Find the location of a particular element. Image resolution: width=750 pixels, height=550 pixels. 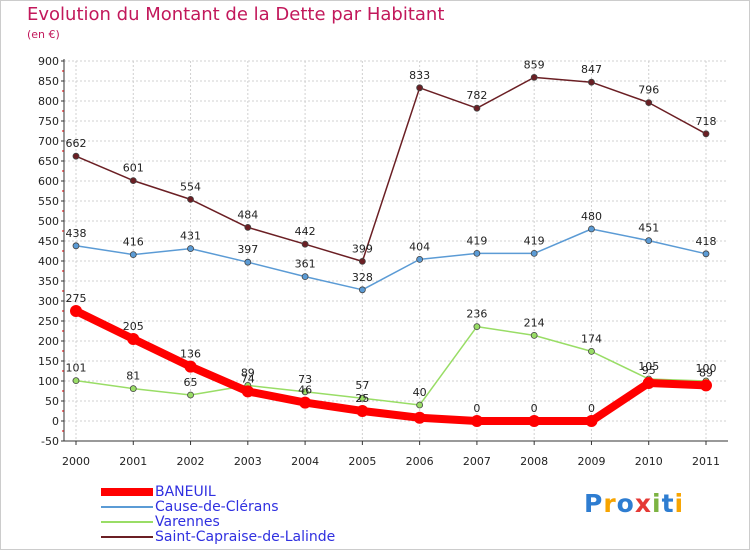

data-label: 847 is located at coordinates (591, 69).